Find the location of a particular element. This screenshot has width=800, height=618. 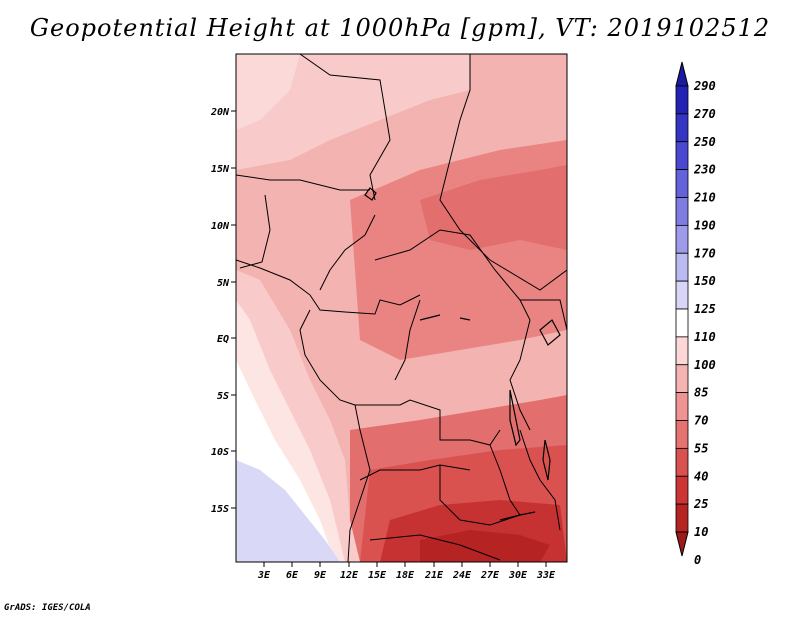

lon-tick: 21E is located at coordinates (434, 571).